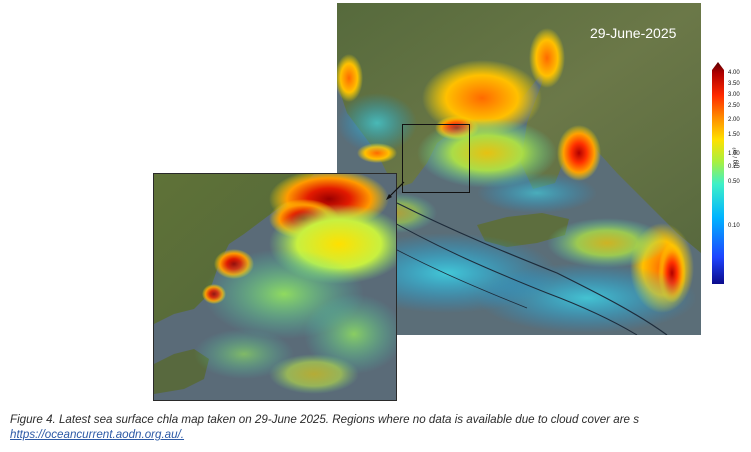 The width and height of the screenshot is (751, 452). Describe the element at coordinates (718, 173) in the screenshot. I see `colorbar` at that location.